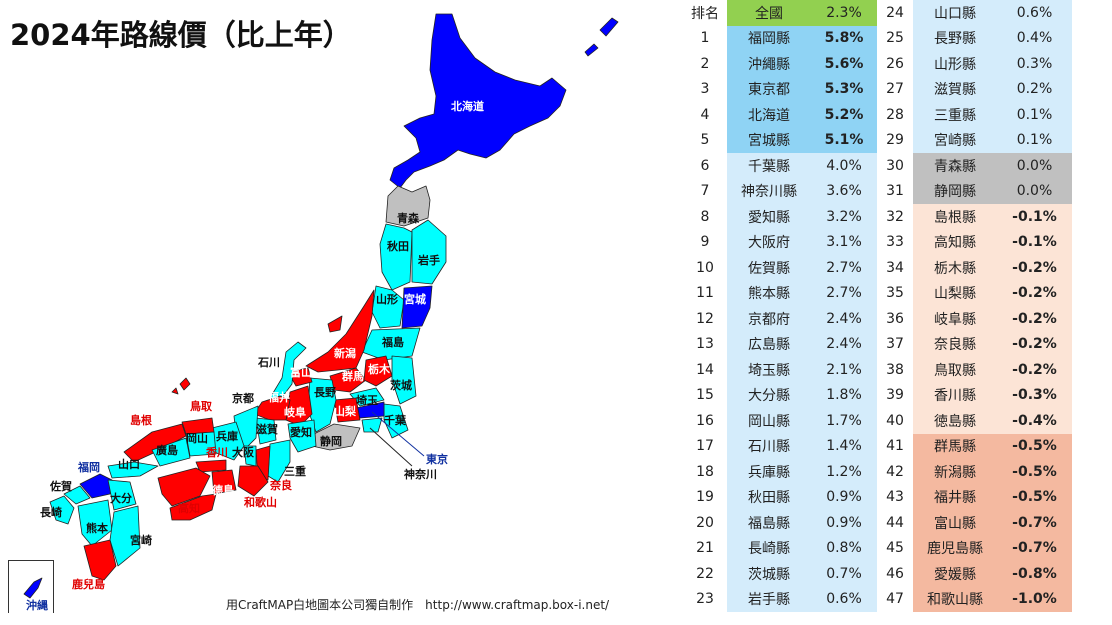 The height and width of the screenshot is (625, 1112). I want to click on table-row: 15 大分縣 1.8% 39 香川縣 -0.3%, so click(877, 395).